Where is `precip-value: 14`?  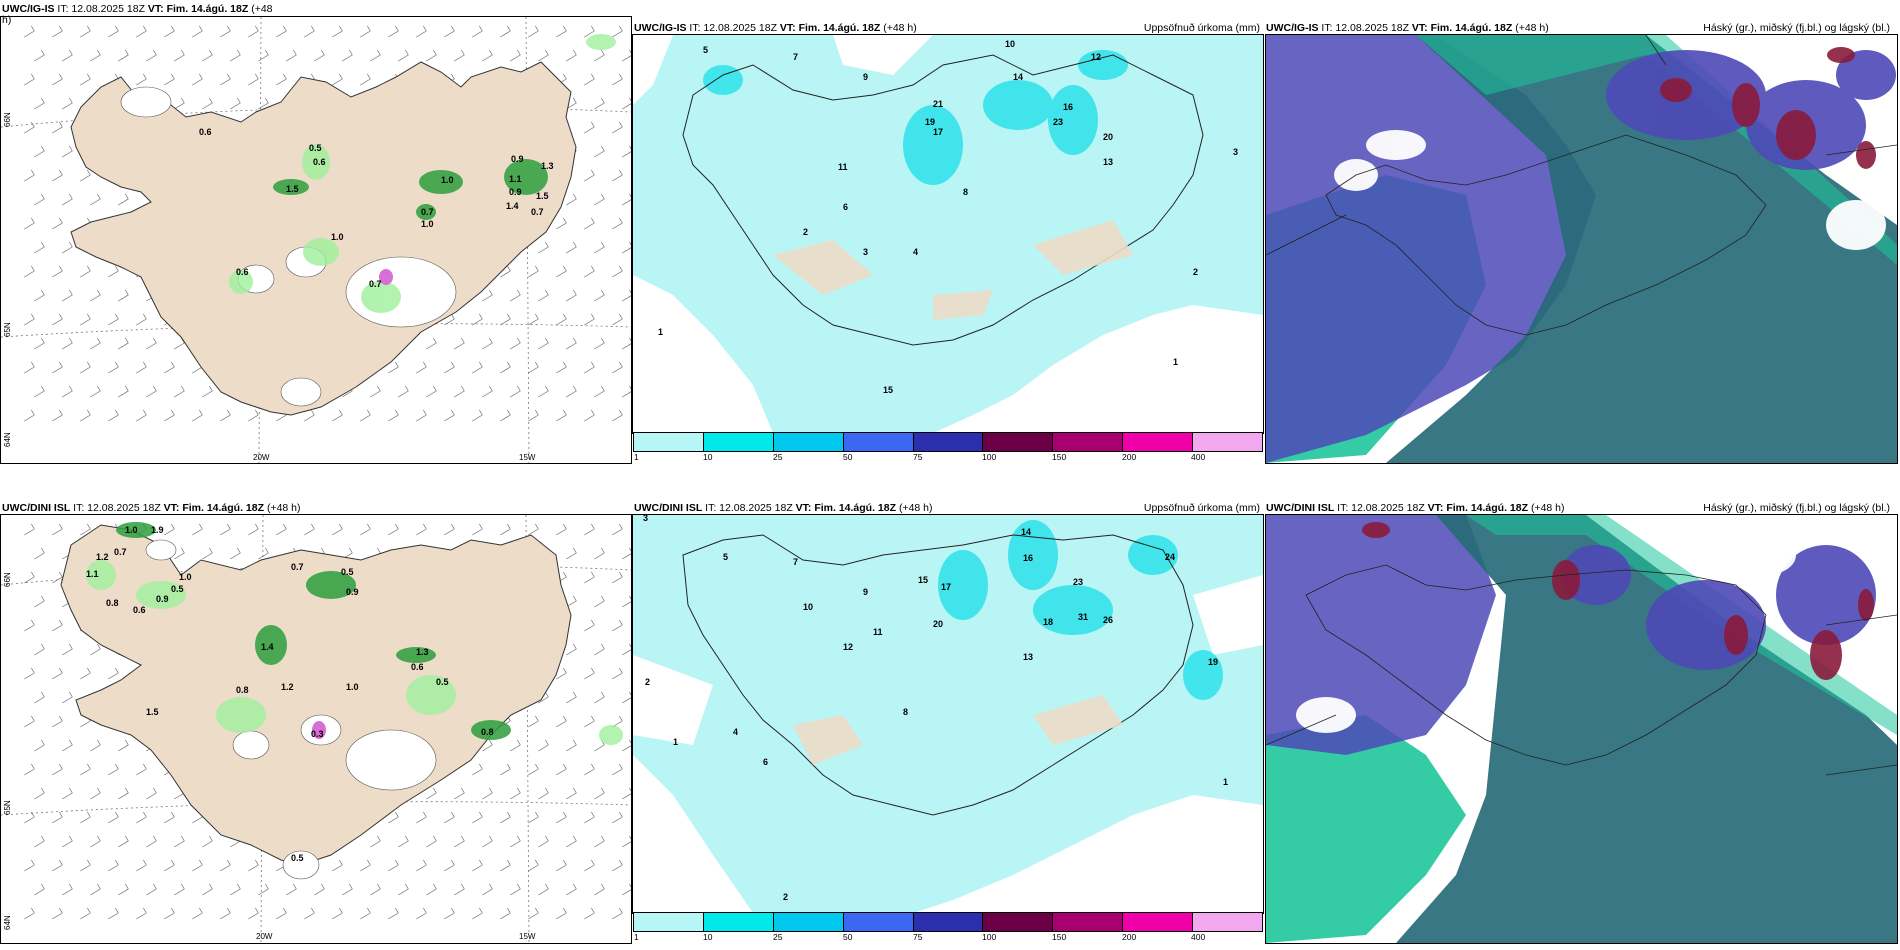 precip-value: 14 is located at coordinates (1018, 77).